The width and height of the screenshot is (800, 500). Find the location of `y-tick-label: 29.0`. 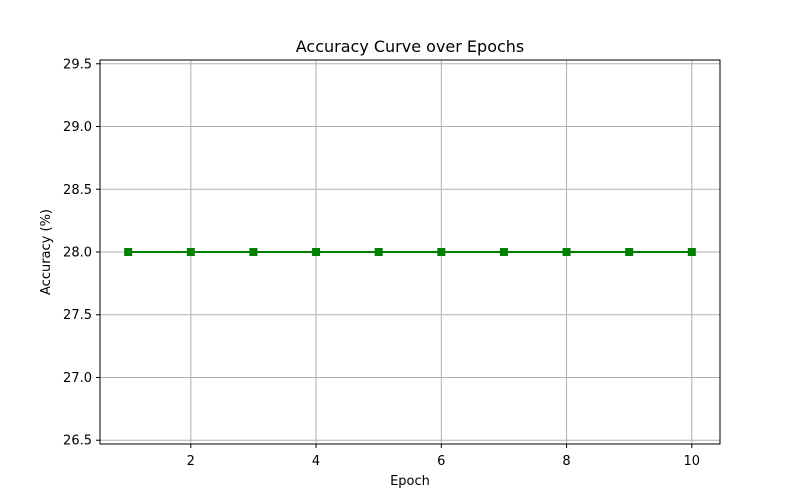

y-tick-label: 29.0 is located at coordinates (77, 127).